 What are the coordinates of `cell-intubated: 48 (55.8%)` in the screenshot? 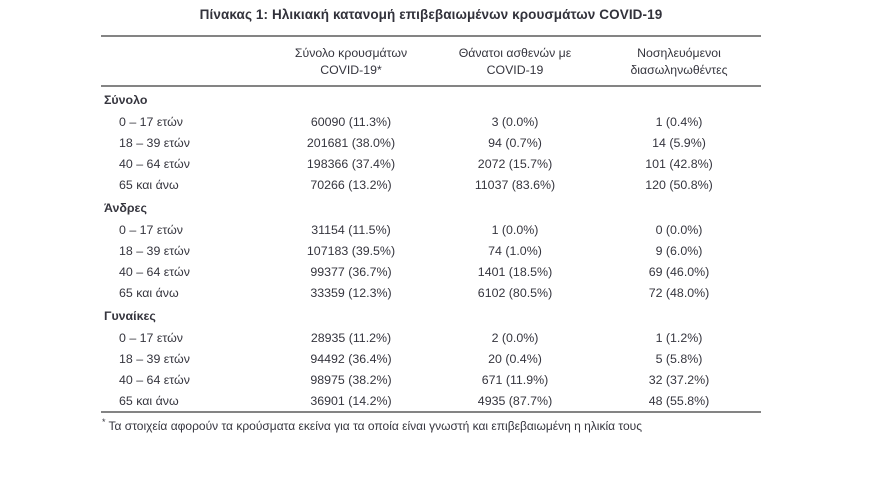 It's located at (679, 400).